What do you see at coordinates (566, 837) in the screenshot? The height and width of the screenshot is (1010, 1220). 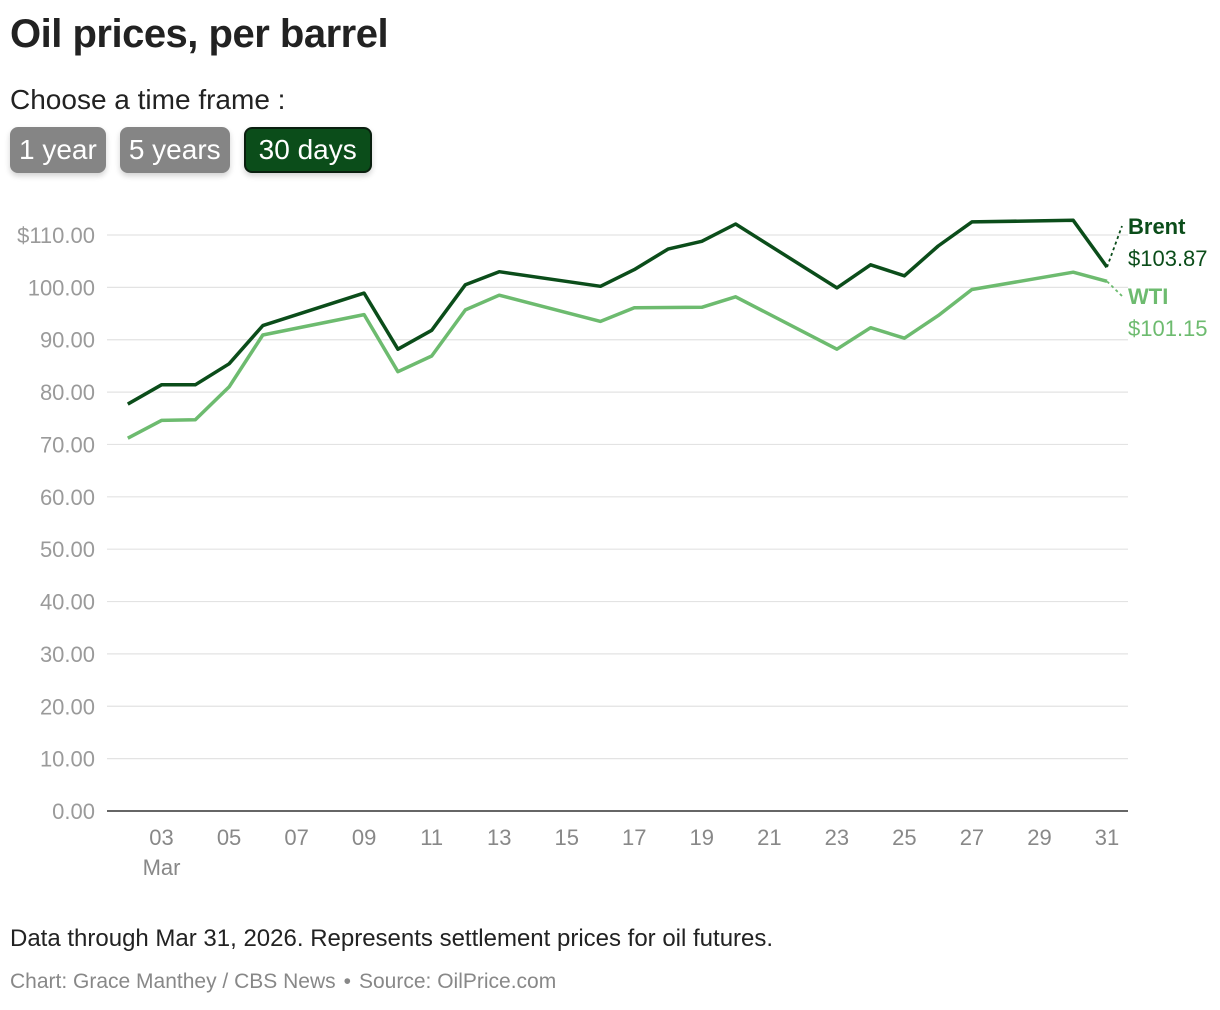 I see `x-tick-label: 15` at bounding box center [566, 837].